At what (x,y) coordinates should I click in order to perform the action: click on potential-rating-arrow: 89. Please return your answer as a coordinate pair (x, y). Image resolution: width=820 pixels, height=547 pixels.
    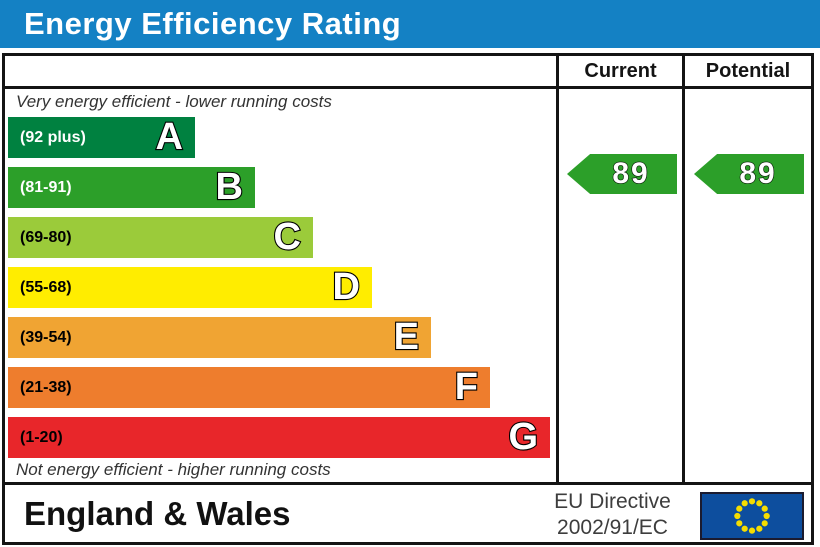
    Looking at the image, I should click on (749, 174).